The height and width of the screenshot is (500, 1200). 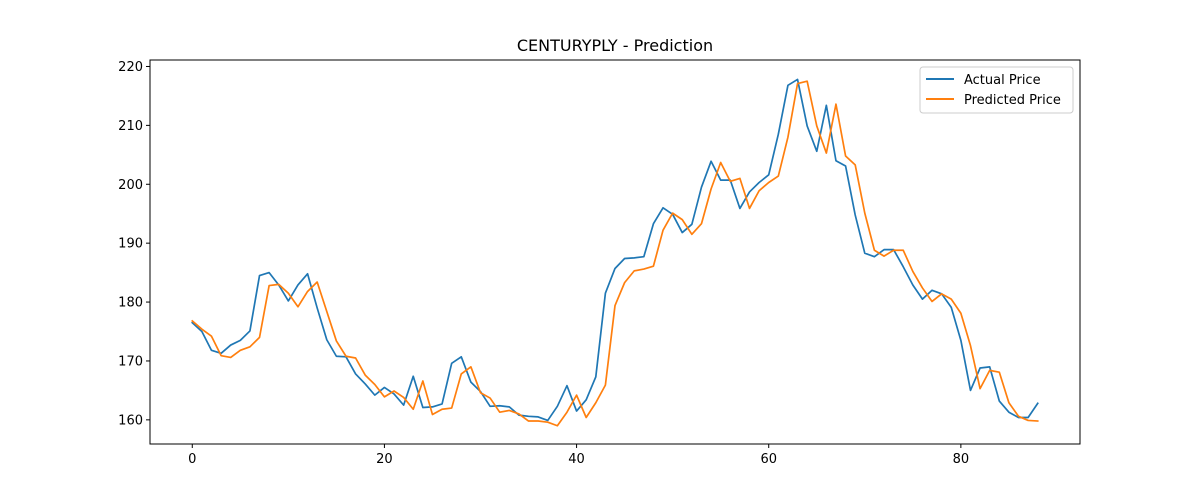 What do you see at coordinates (1012, 100) in the screenshot?
I see `legend-label-predicted-price: Predicted Price` at bounding box center [1012, 100].